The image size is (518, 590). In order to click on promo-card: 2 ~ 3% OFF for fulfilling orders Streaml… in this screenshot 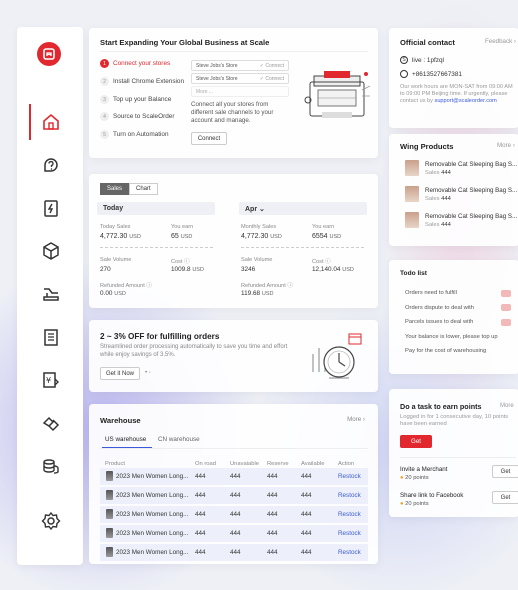, I will do `click(233, 356)`.